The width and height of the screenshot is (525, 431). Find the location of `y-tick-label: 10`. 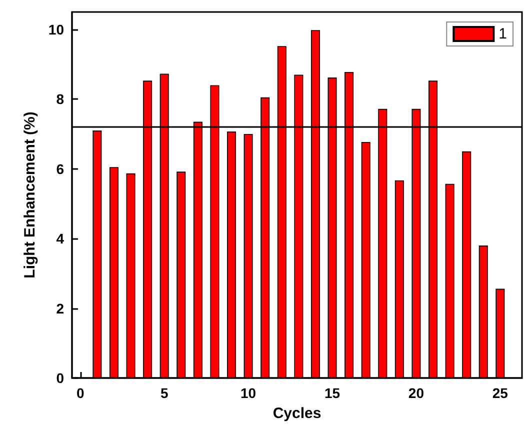

y-tick-label: 10 is located at coordinates (56, 29).